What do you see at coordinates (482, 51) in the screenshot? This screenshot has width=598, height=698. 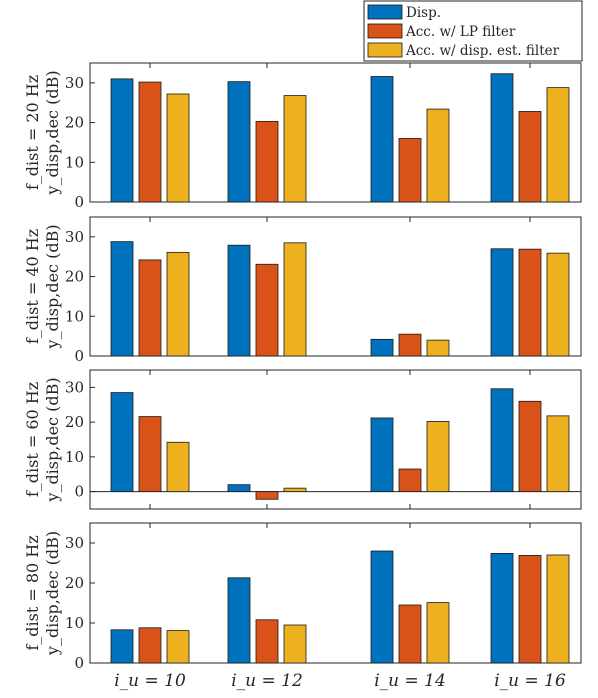 I see `legend-entry: Acc. w/ disp. est. filter` at bounding box center [482, 51].